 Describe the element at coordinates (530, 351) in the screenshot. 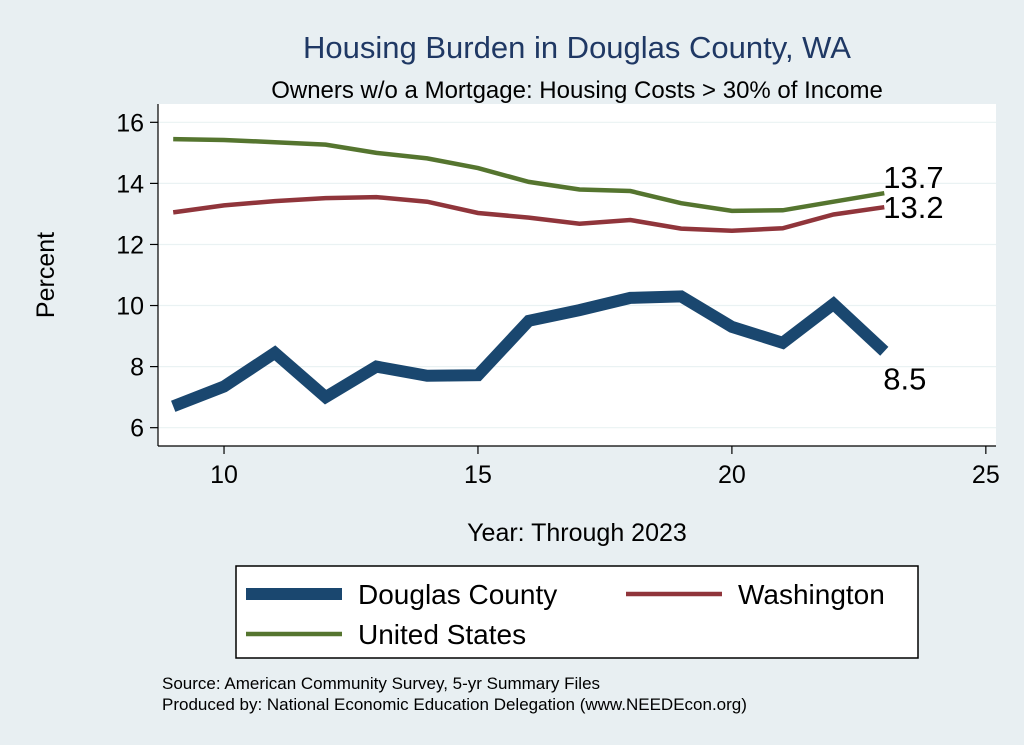

I see `series-line-douglas-county` at that location.